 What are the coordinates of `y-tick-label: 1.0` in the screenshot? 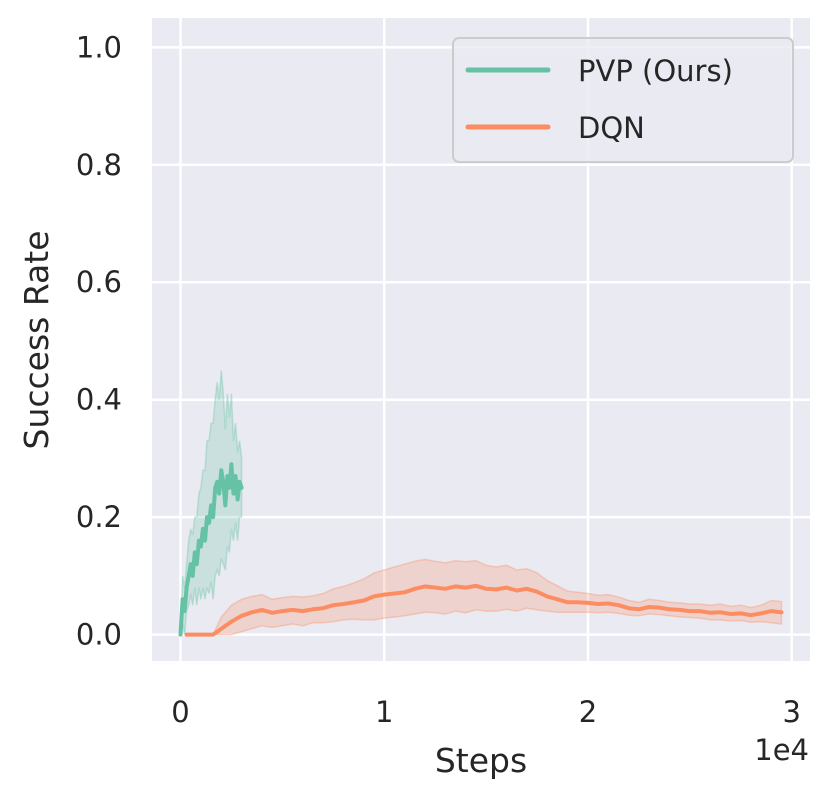 It's located at (99, 47).